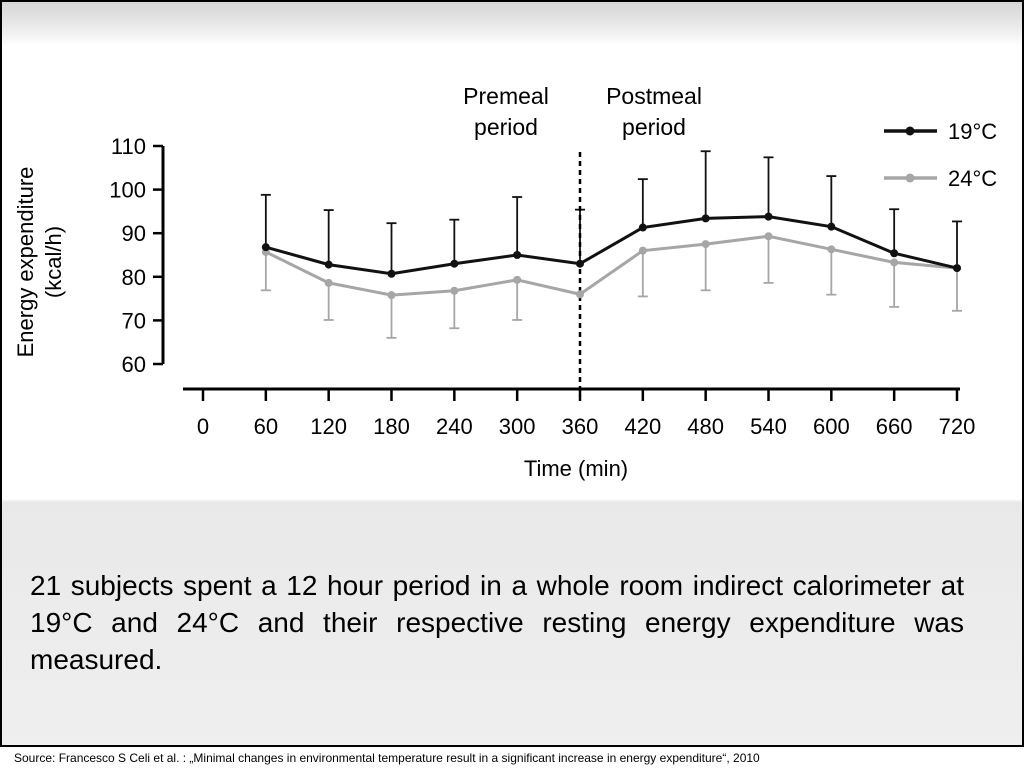 This screenshot has height=777, width=1024. I want to click on y-tick-label: 90, so click(134, 233).